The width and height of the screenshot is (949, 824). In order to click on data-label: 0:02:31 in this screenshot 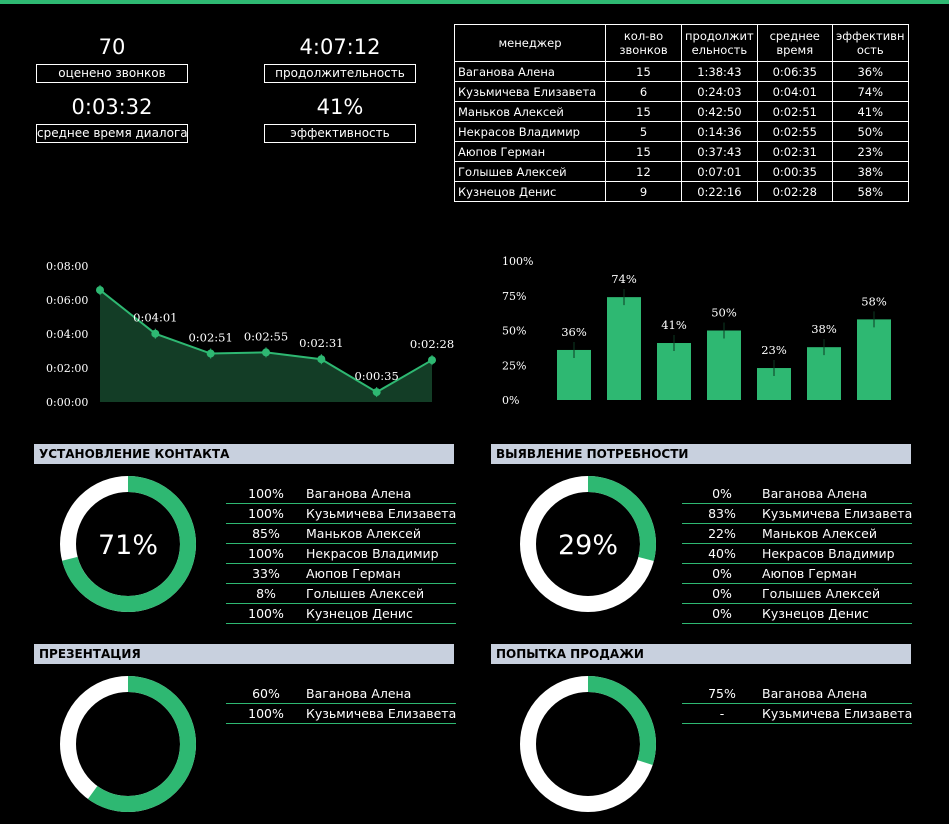, I will do `click(321, 343)`.